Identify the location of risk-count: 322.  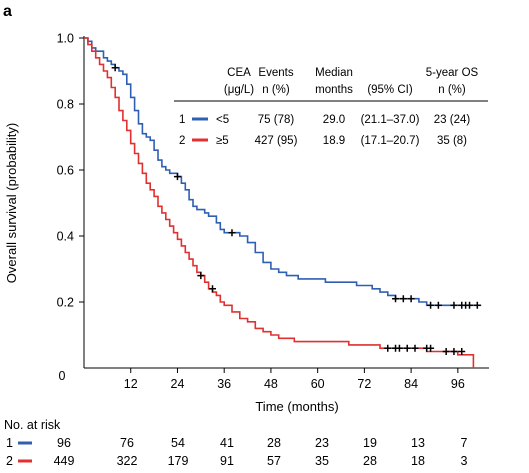
(127, 461).